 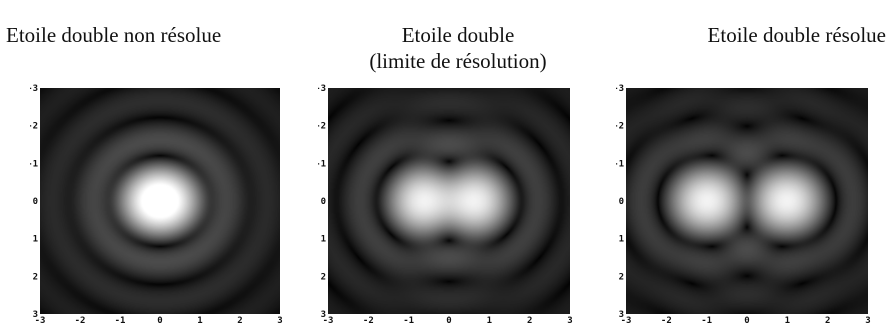 I want to click on panel-3-xtick-label: 1, so click(x=787, y=321).